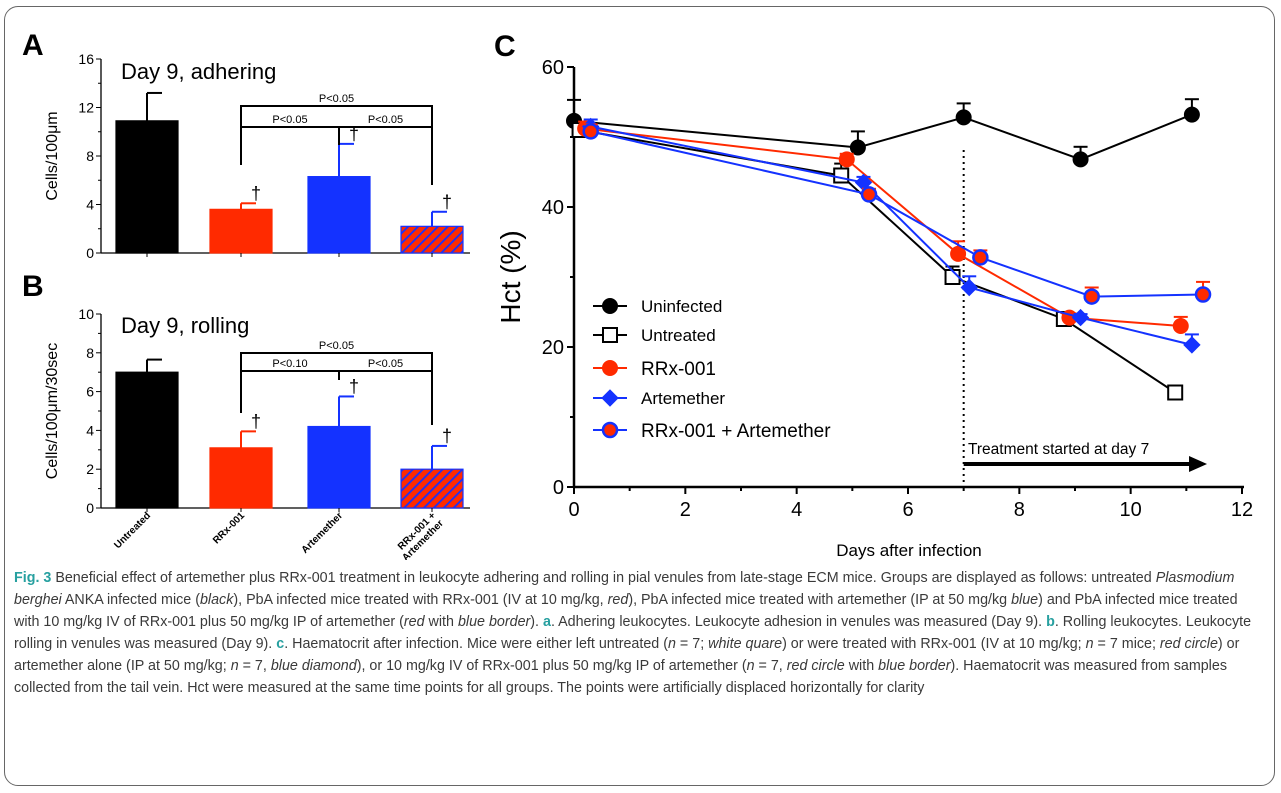 This screenshot has width=1281, height=793. Describe the element at coordinates (909, 550) in the screenshot. I see `panel-c-xlabel: Days after infection` at that location.